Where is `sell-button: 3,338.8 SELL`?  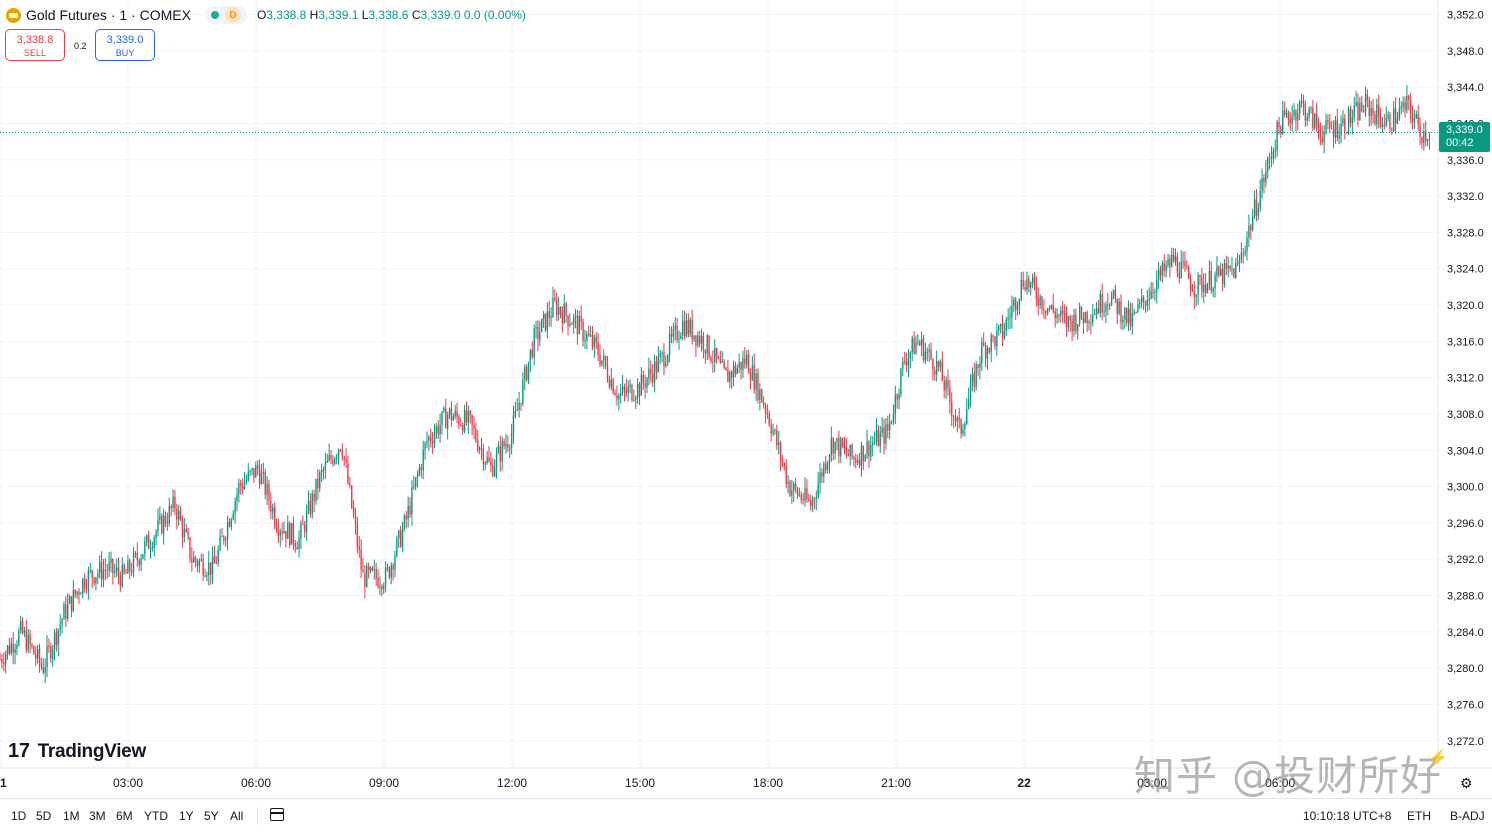 sell-button: 3,338.8 SELL is located at coordinates (35, 45).